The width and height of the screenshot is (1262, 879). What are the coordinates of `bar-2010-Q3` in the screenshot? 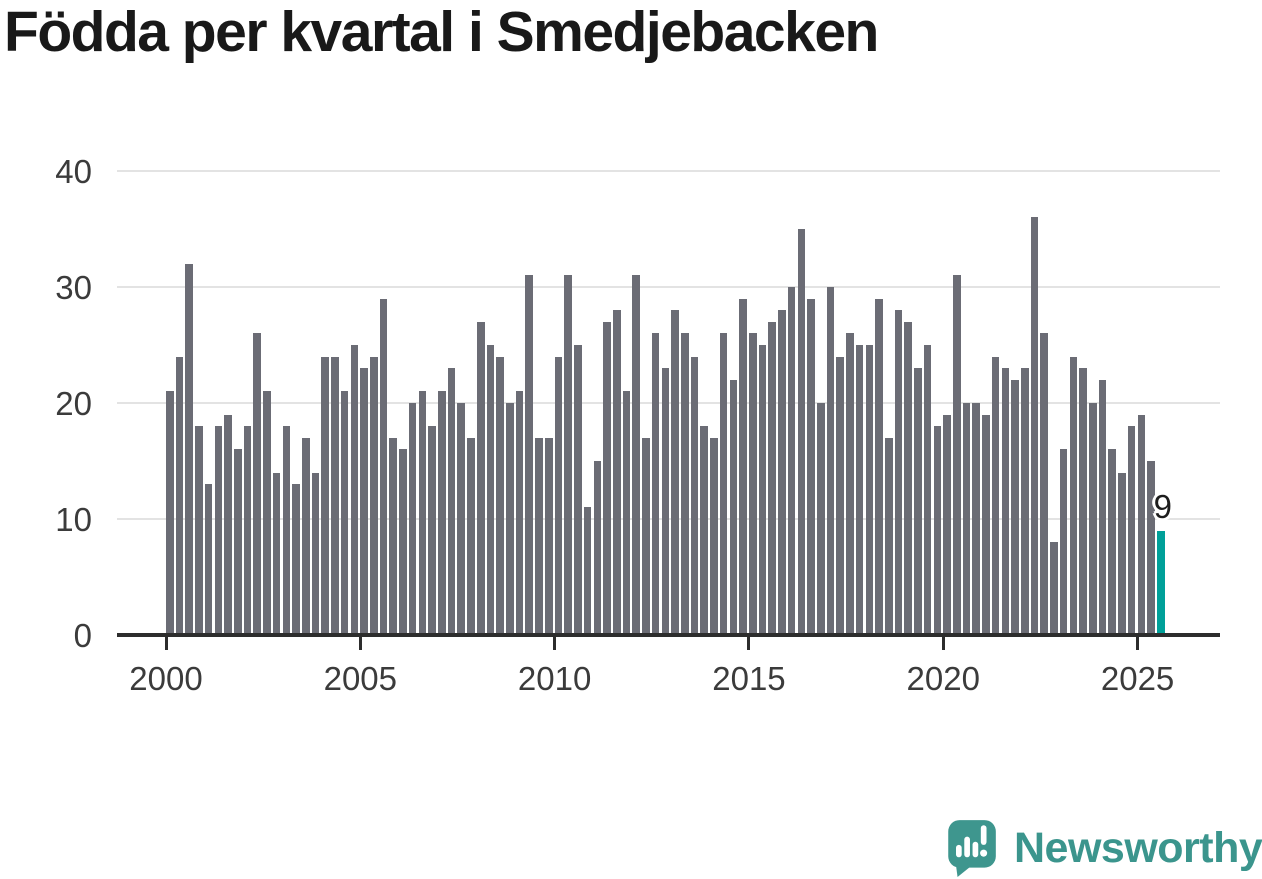 It's located at (578, 490).